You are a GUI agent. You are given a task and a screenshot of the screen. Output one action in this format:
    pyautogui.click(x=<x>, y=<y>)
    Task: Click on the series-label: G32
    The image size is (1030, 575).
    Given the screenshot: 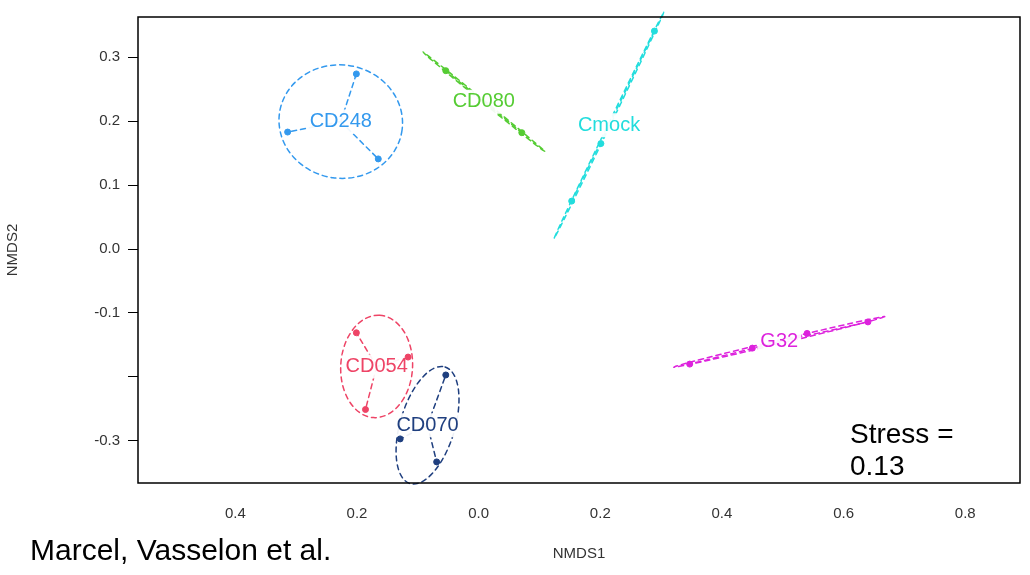 What is the action you would take?
    pyautogui.click(x=779, y=340)
    